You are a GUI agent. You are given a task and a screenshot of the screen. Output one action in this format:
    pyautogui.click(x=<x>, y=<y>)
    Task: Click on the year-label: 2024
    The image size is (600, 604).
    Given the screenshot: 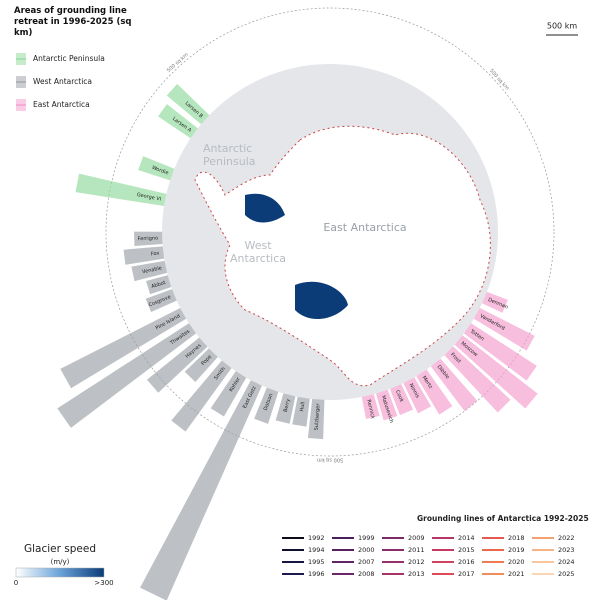 What is the action you would take?
    pyautogui.click(x=566, y=562)
    